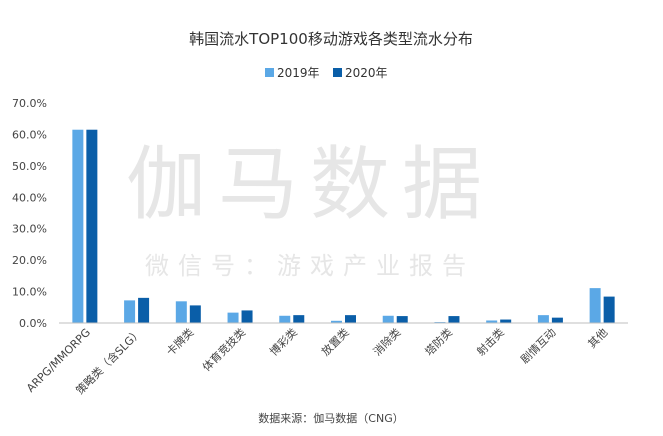  I want to click on y-axis: 0.0% 10.0% 20.0% 30.0% 40.0% 50.0% 60.0% 70.0%, so click(29, 213).